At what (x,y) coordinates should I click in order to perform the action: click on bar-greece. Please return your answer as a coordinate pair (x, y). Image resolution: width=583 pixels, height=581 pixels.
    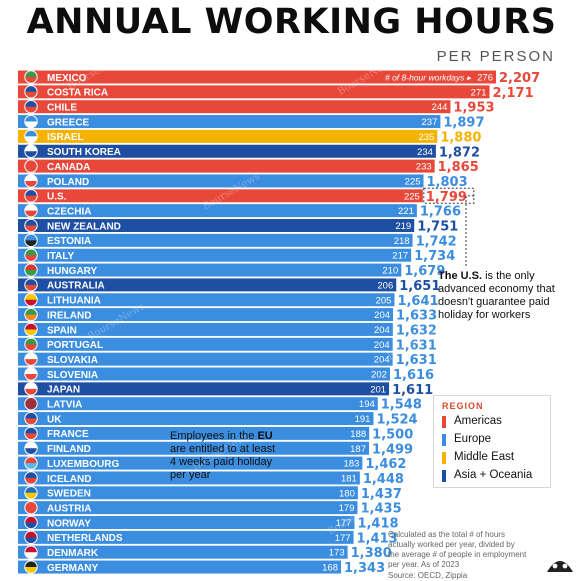
    Looking at the image, I should click on (229, 122).